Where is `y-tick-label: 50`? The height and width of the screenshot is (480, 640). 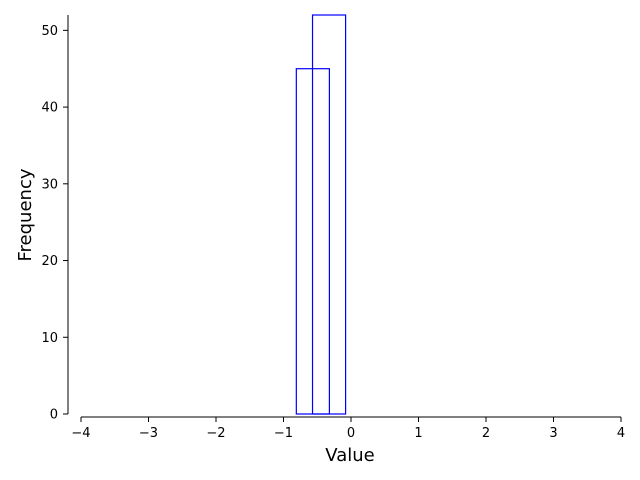
y-tick-label: 50 is located at coordinates (49, 31).